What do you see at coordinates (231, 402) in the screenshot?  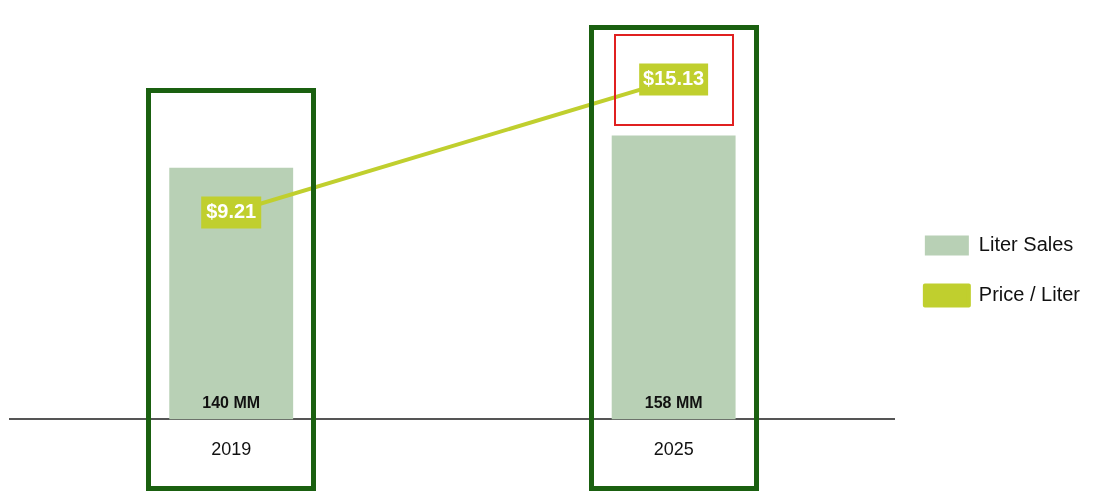 I see `data-label: 140 MM` at bounding box center [231, 402].